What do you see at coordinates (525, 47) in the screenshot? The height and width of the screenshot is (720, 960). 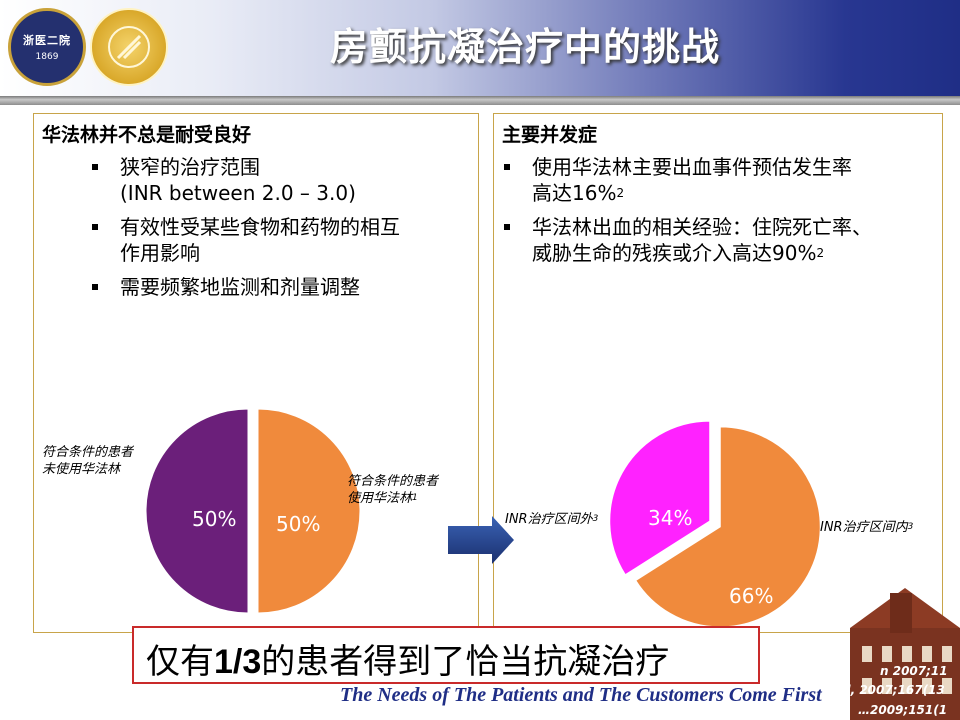 I see `slide-title: 房颤抗凝治疗中的挑战` at bounding box center [525, 47].